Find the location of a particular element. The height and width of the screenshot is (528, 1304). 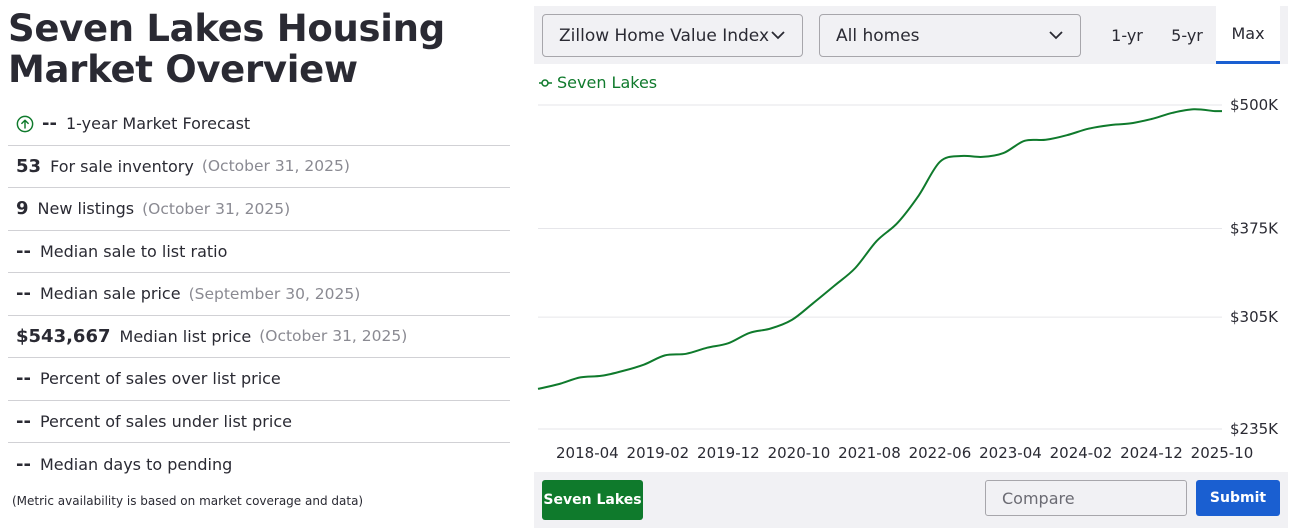

metric-label: New listings is located at coordinates (86, 209).